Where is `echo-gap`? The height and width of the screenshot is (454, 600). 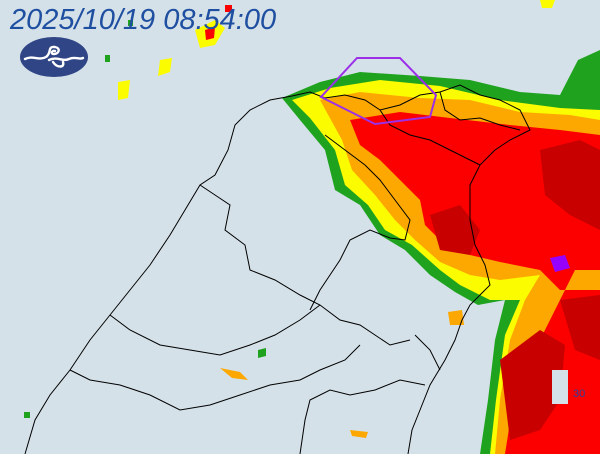 echo-gap is located at coordinates (560, 387).